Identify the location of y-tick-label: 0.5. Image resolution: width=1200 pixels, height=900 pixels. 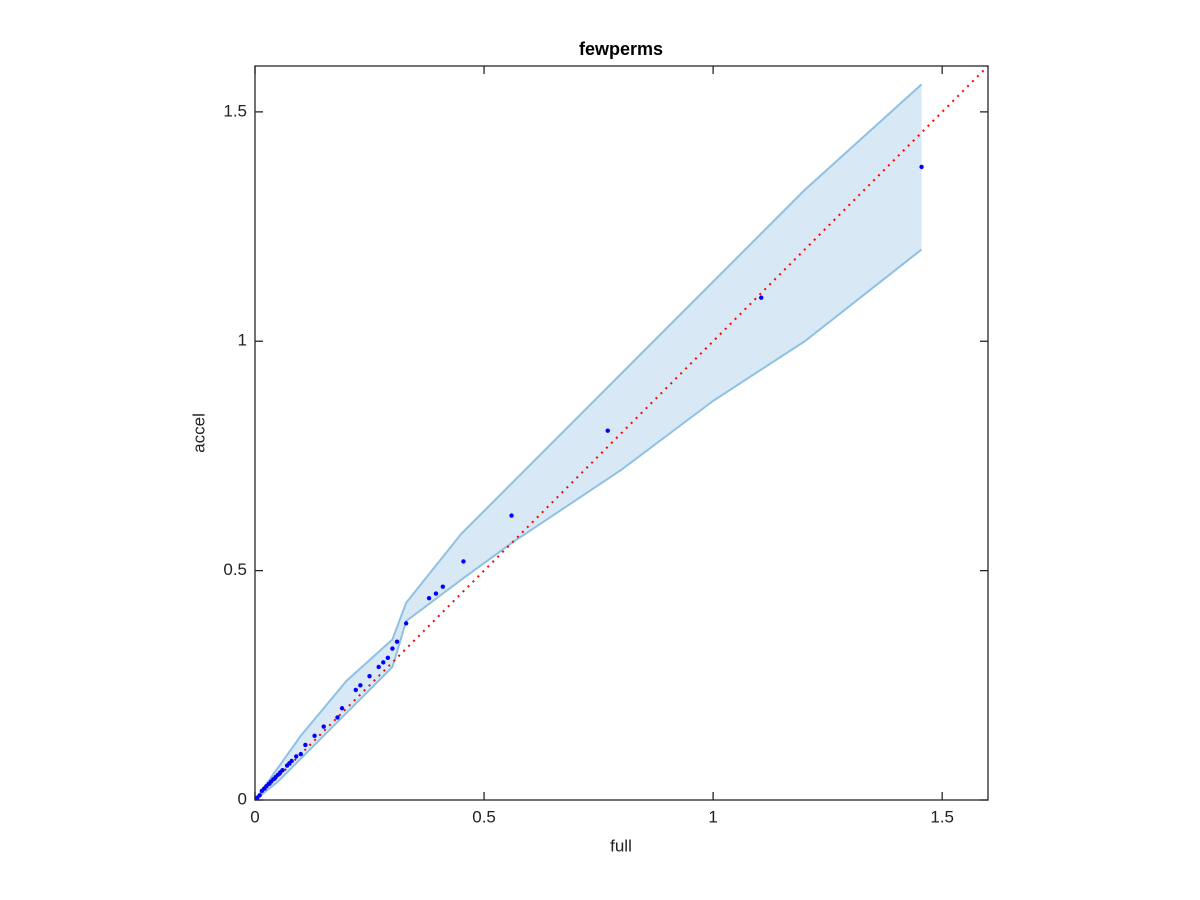
(235, 569).